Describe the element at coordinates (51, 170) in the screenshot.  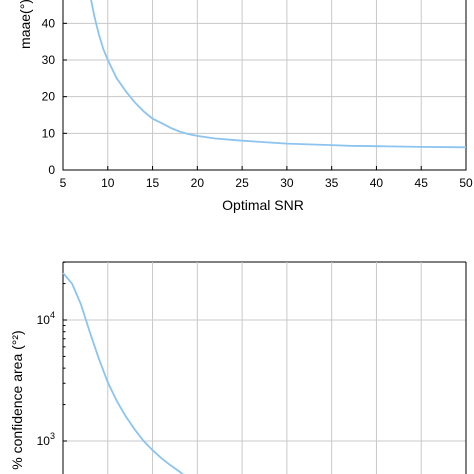
I see `top-y-tick-label: 0` at that location.